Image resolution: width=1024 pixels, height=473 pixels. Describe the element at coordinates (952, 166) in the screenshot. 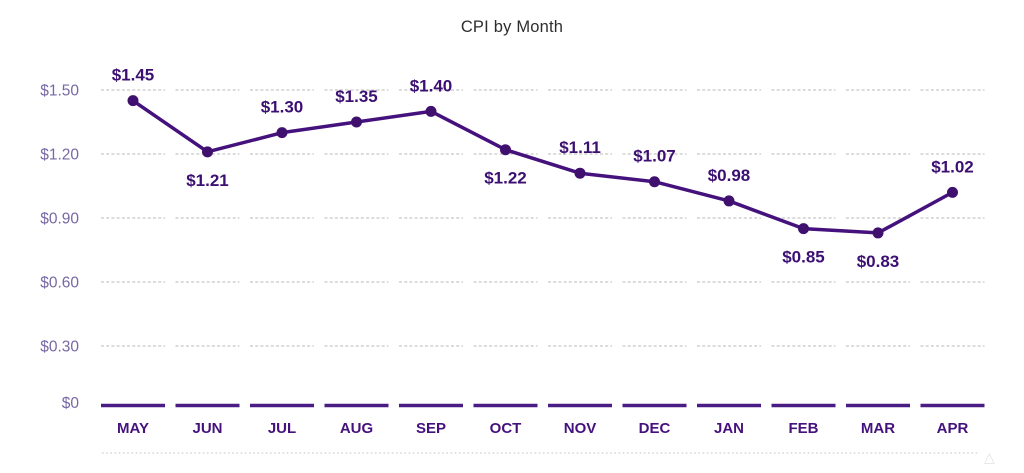

I see `data-point-label: $1.02` at that location.